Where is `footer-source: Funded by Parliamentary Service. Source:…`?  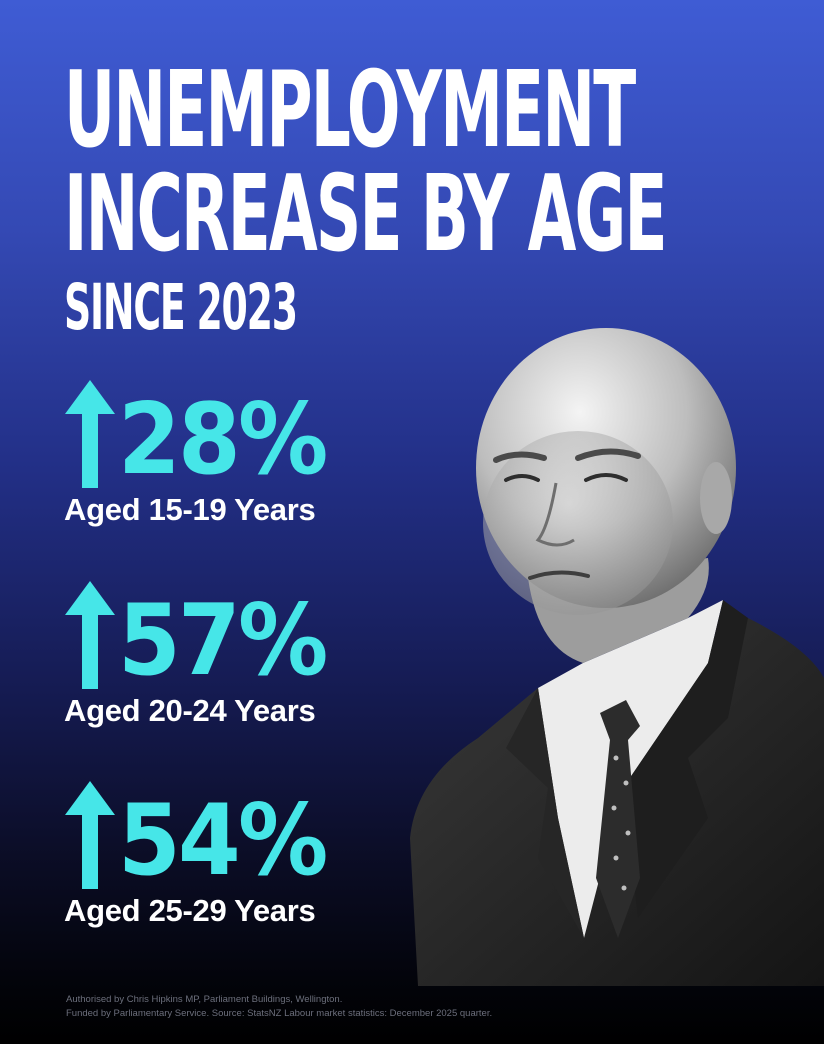
footer-source: Funded by Parliamentary Service. Source:… is located at coordinates (279, 1013).